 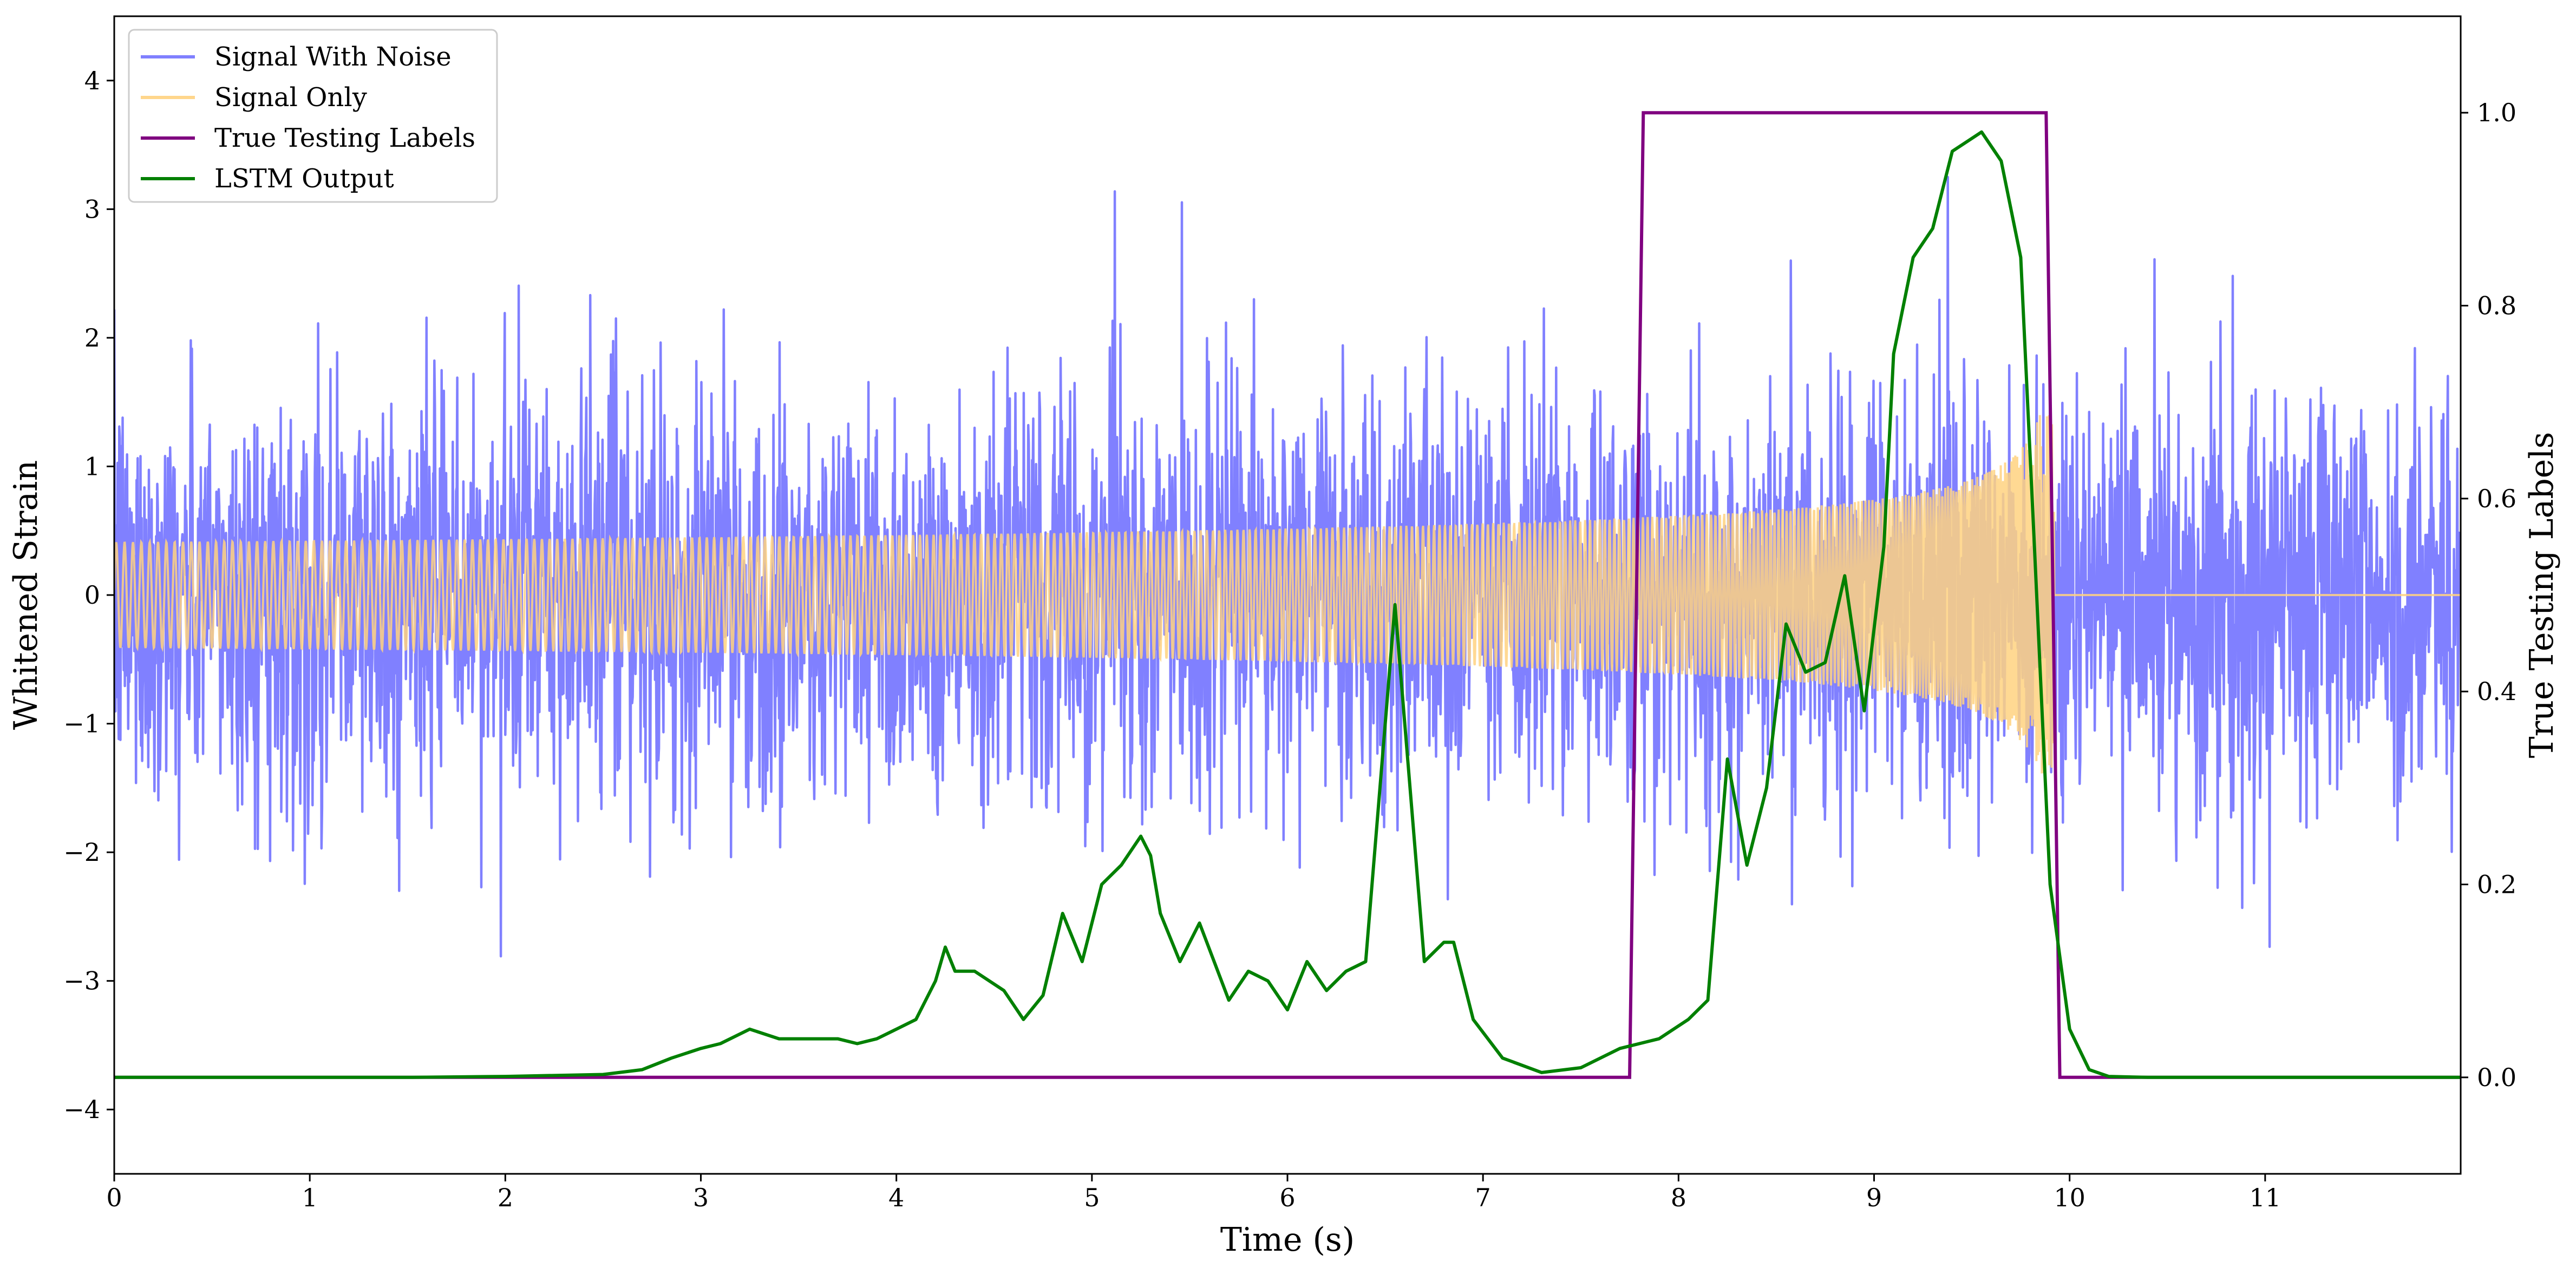 I want to click on x-tick-label: 8, so click(x=1678, y=1197).